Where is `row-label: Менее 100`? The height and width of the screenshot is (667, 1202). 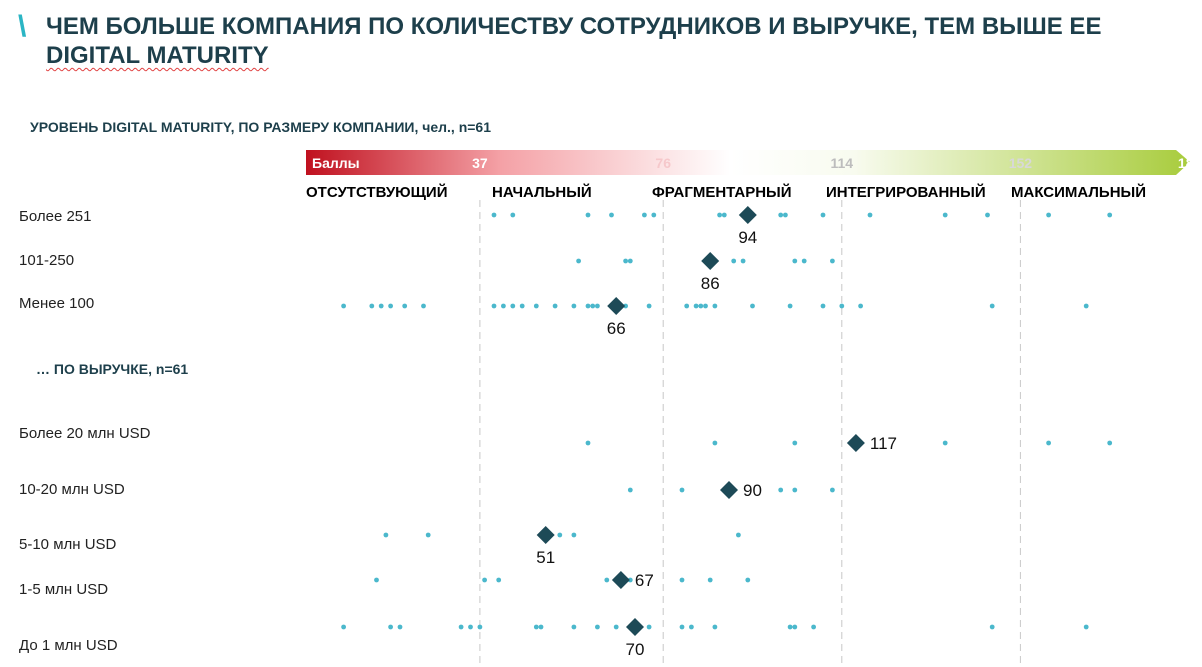
row-label: Менее 100 is located at coordinates (57, 303).